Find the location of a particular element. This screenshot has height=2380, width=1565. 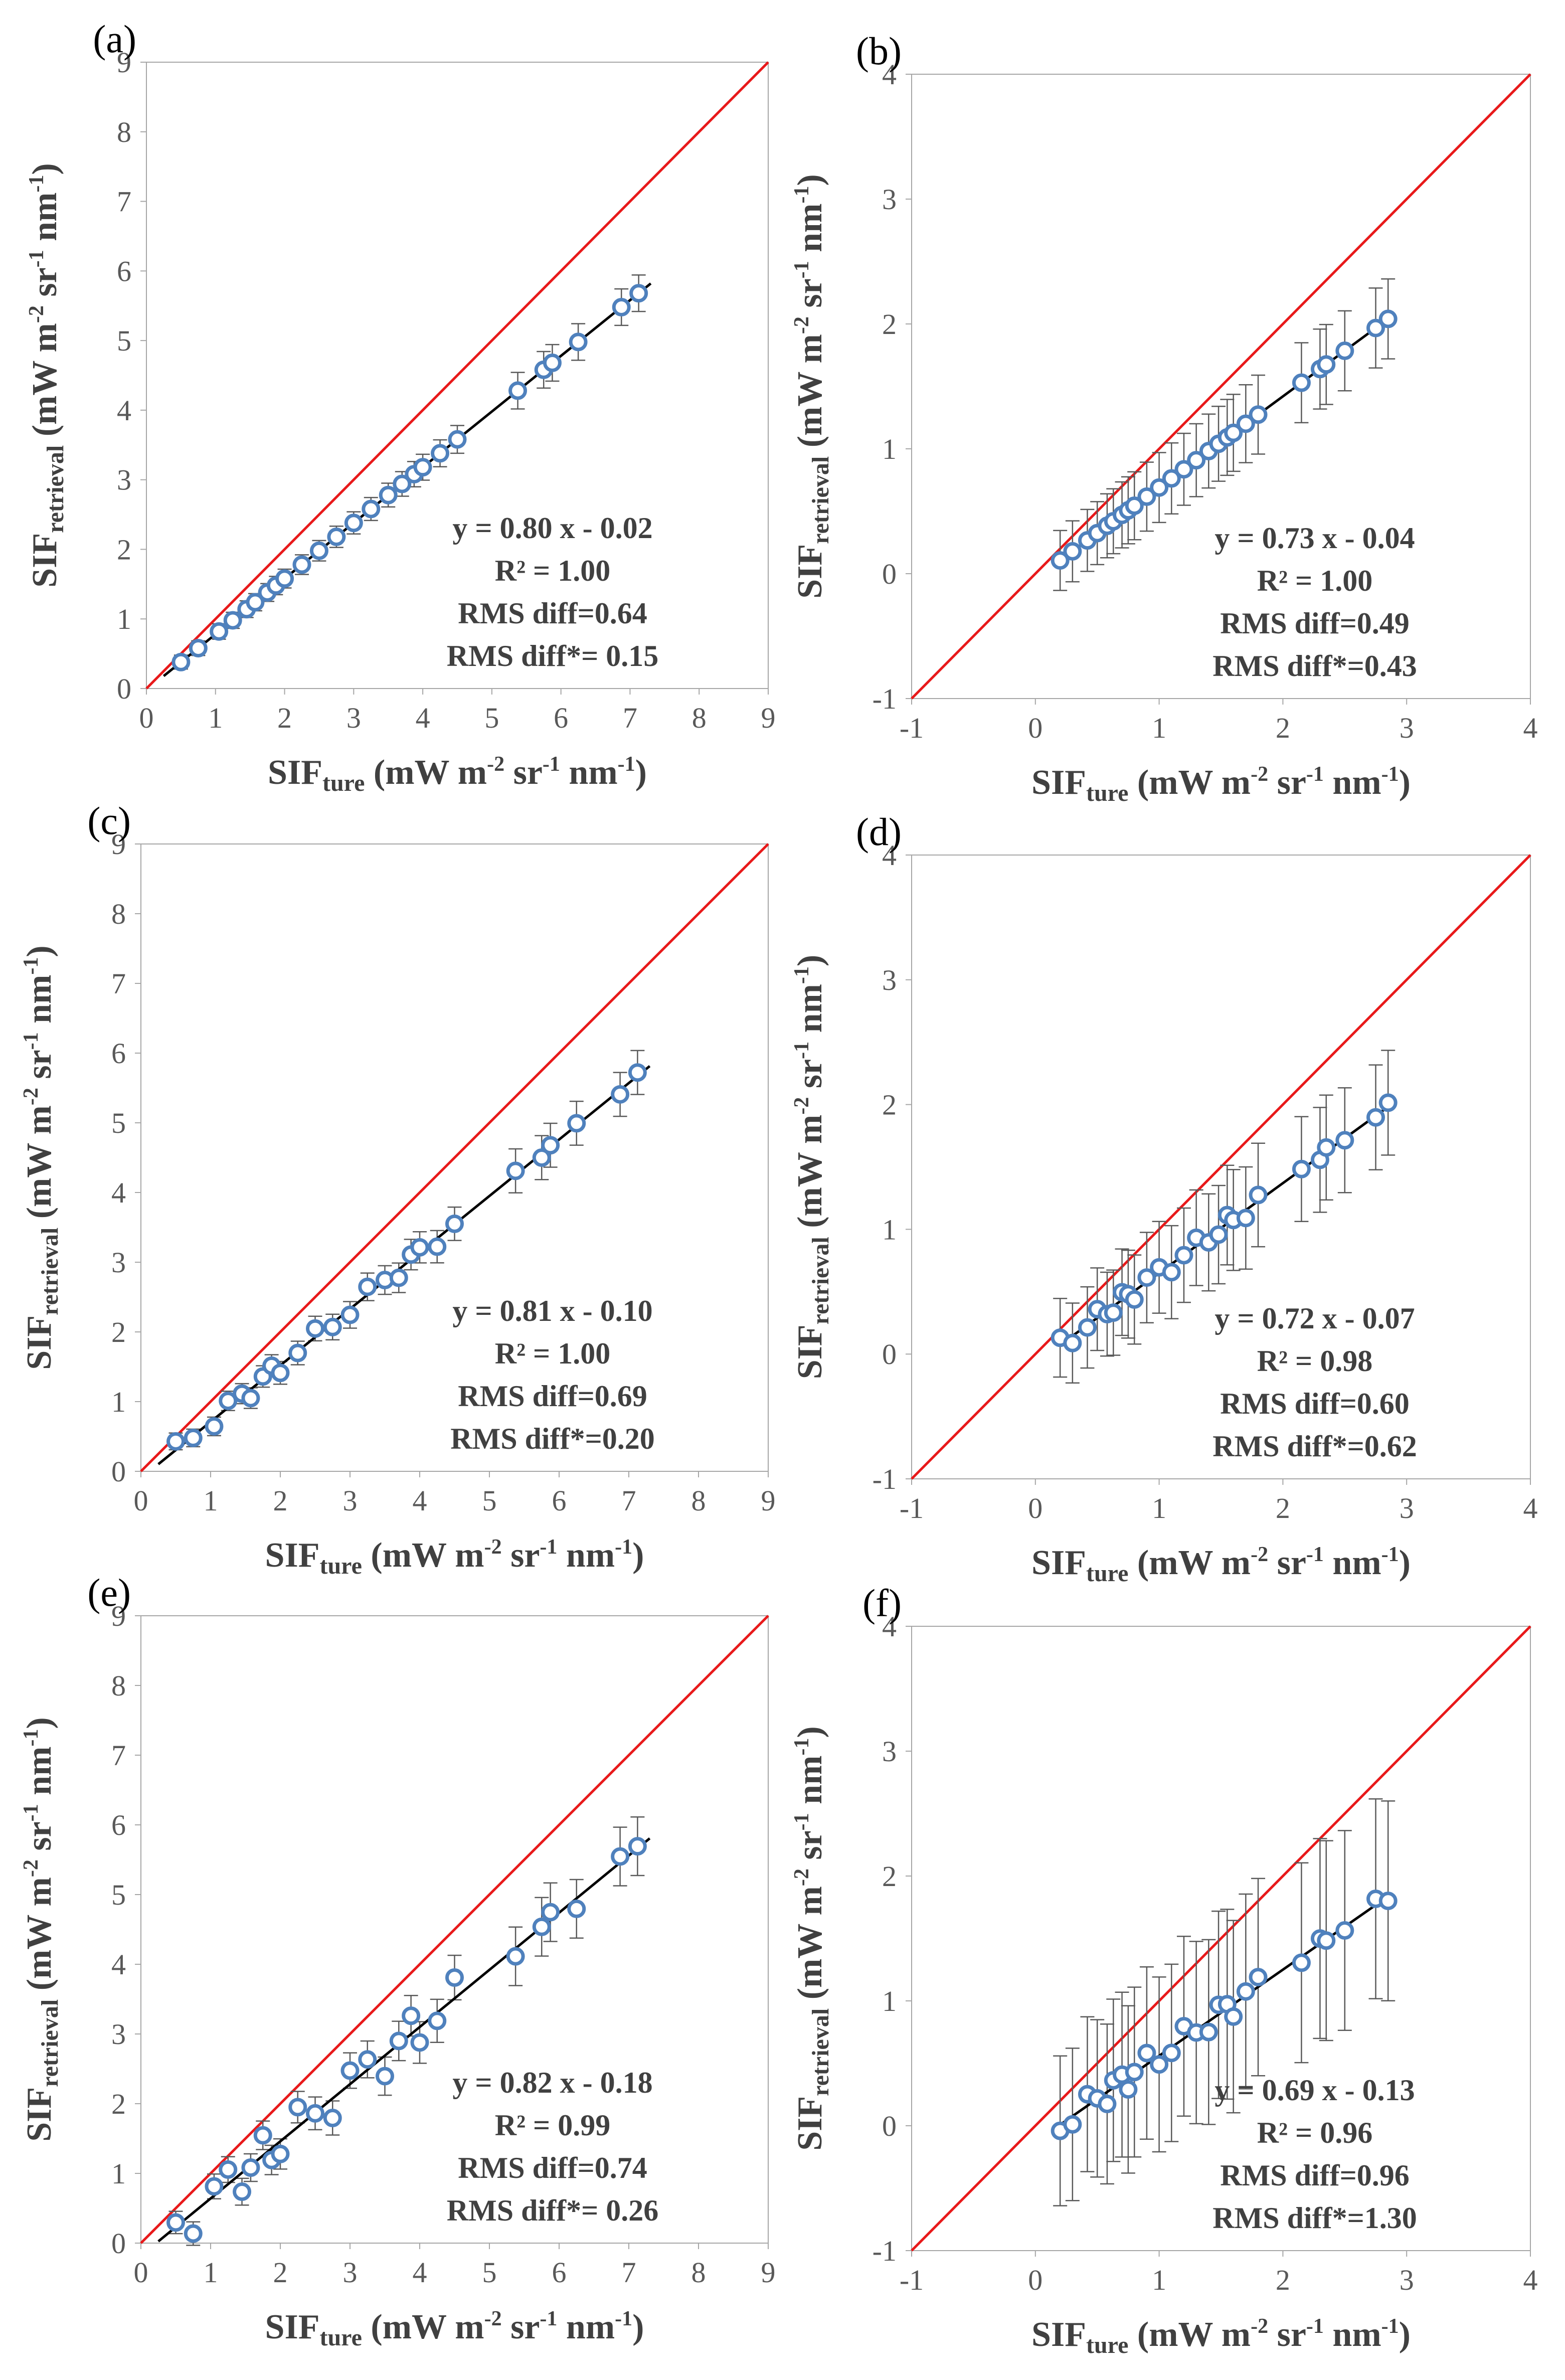

y-tick-label: 6 is located at coordinates (118, 1053).